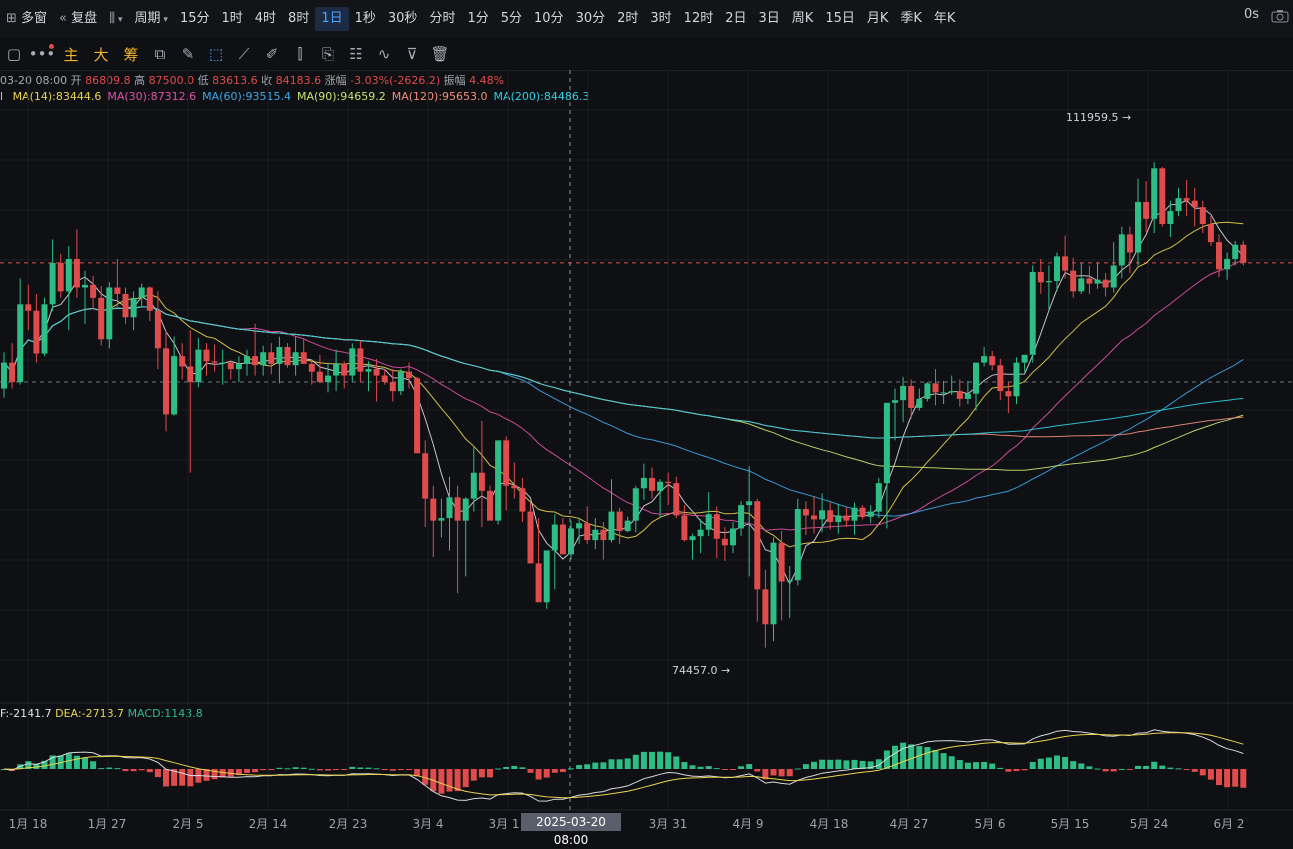 Image resolution: width=1293 pixels, height=849 pixels. Describe the element at coordinates (356, 54) in the screenshot. I see `notes-icon: ☷` at that location.